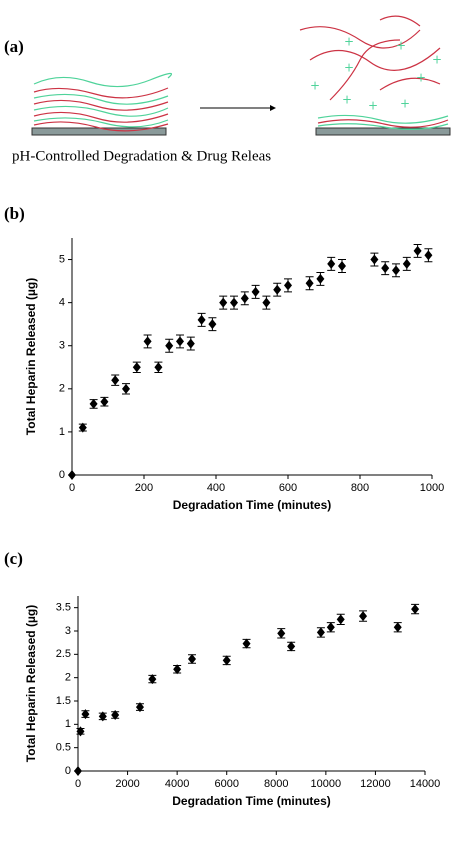 The image size is (451, 846). Describe the element at coordinates (63, 654) in the screenshot. I see `y-tick-label: 2.5` at that location.